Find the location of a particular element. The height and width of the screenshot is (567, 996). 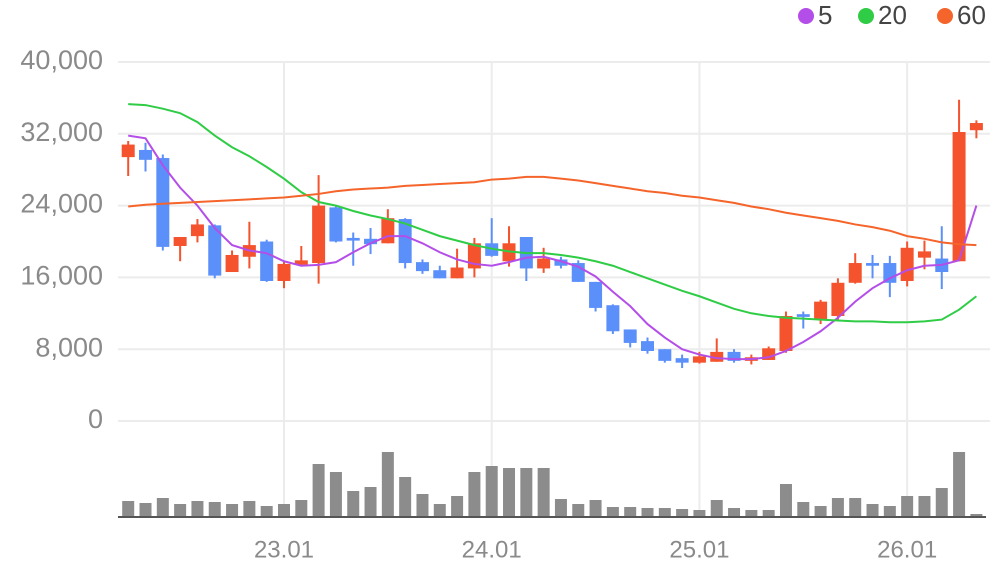

legend-label: 20 is located at coordinates (892, 15).